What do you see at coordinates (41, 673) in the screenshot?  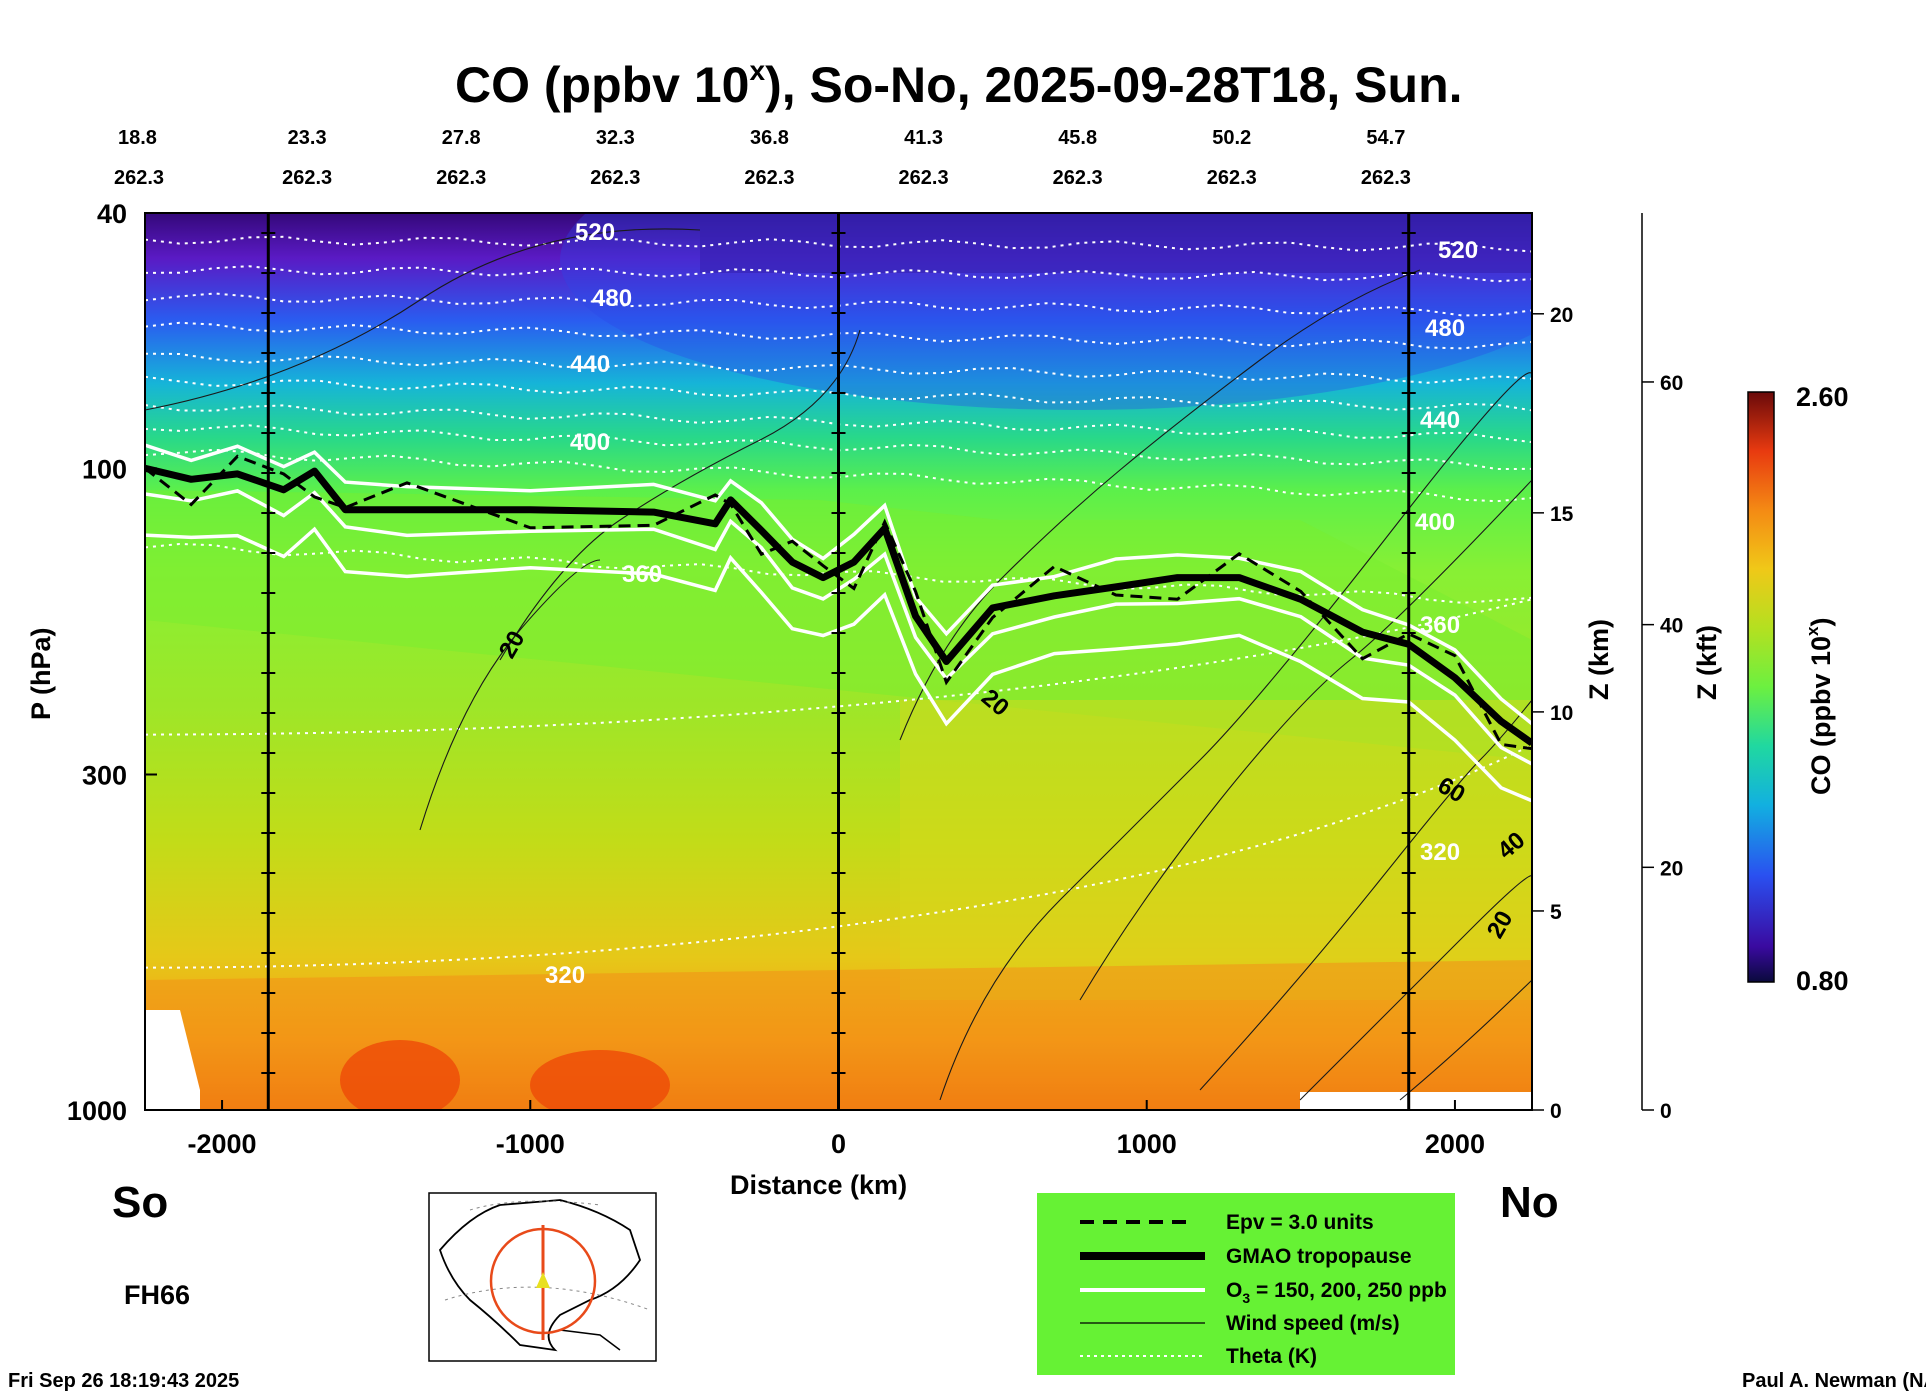 I see `y-axis-label: P (hPa)` at bounding box center [41, 673].